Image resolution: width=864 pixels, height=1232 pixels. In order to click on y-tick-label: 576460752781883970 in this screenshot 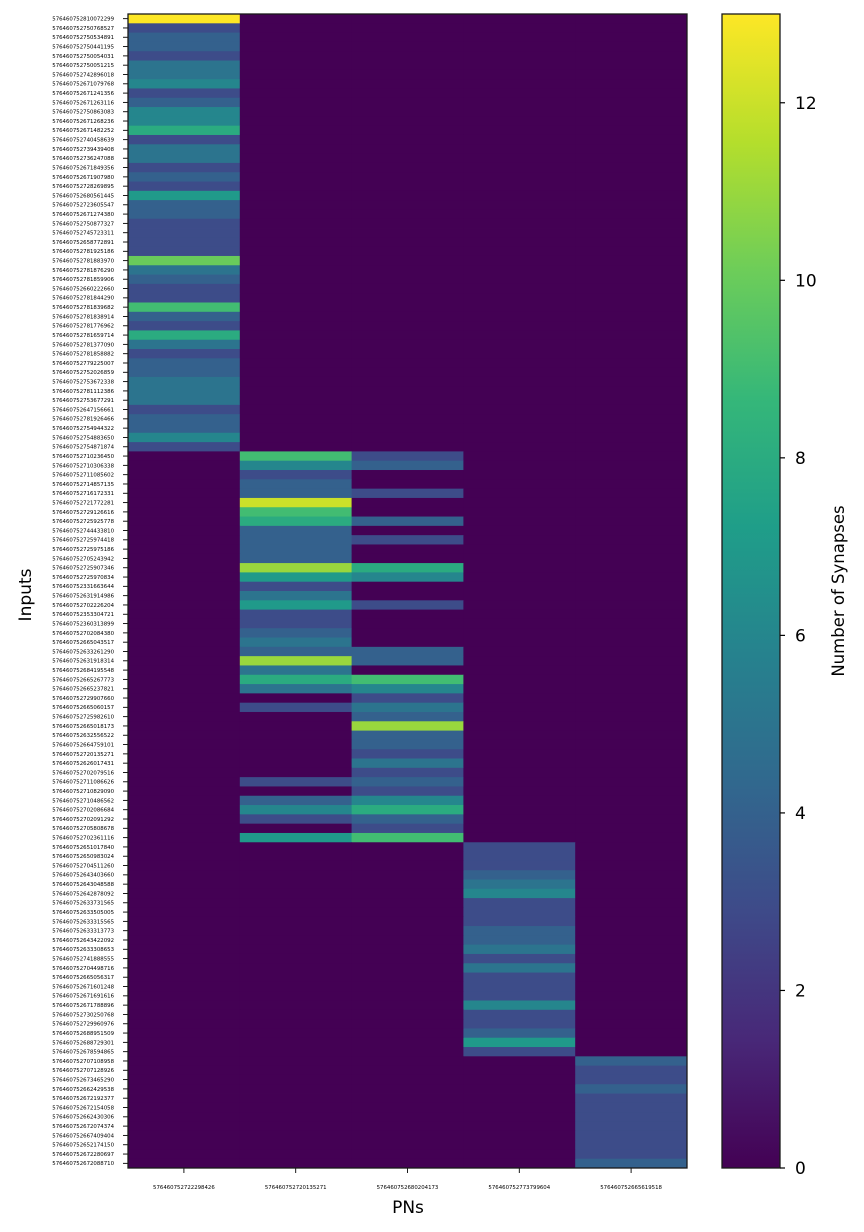, I will do `click(83, 262)`.